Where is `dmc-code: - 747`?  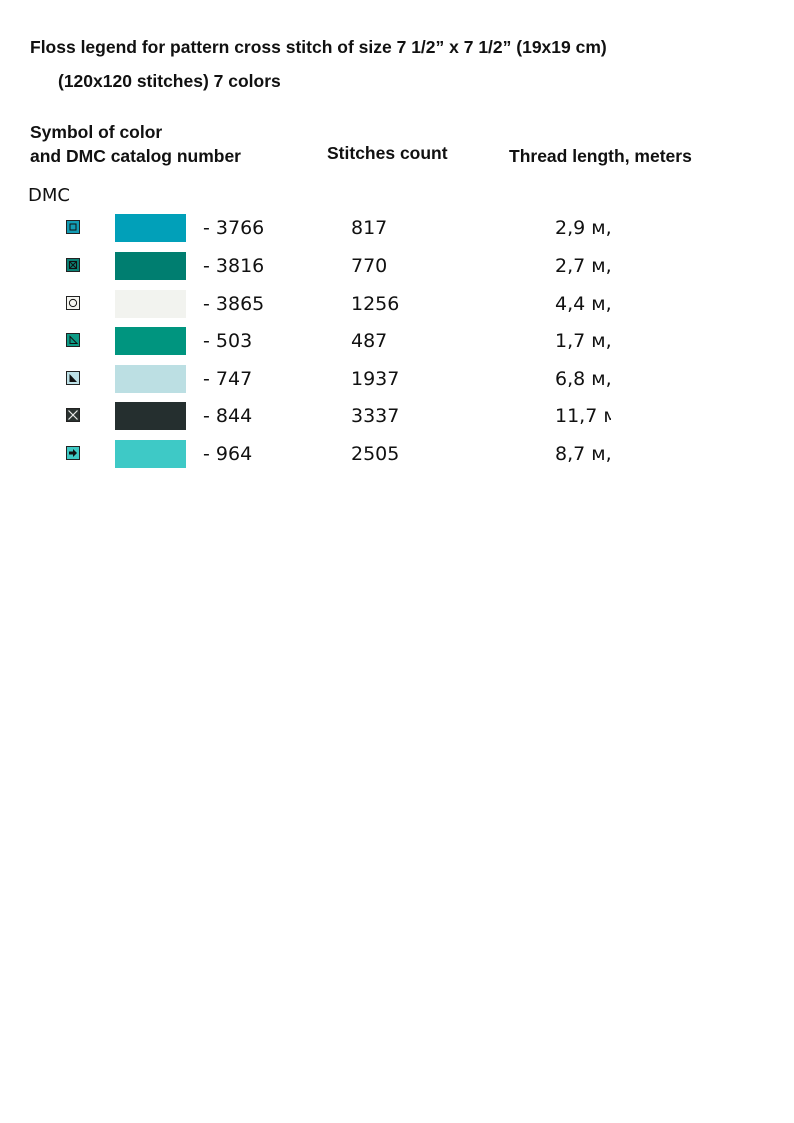
dmc-code: - 747 is located at coordinates (228, 379).